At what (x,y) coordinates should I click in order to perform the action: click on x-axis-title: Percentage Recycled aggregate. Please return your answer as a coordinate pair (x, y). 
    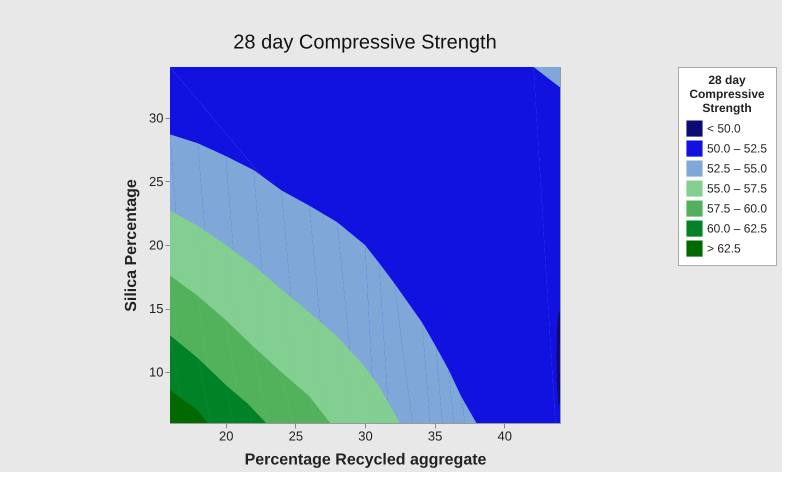
    Looking at the image, I should click on (365, 460).